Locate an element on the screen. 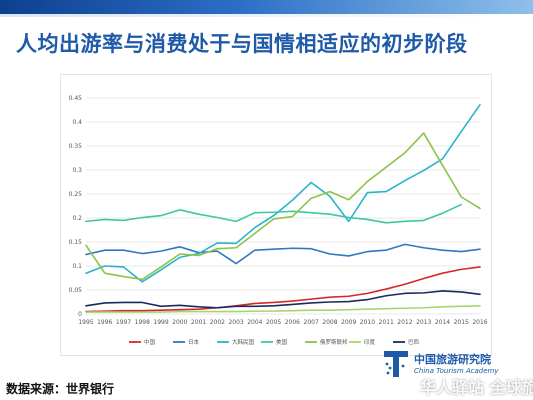 The width and height of the screenshot is (533, 400). china-tourism-academy-logo: 中国旅游研究院 China Tourism Academy is located at coordinates (457, 365).